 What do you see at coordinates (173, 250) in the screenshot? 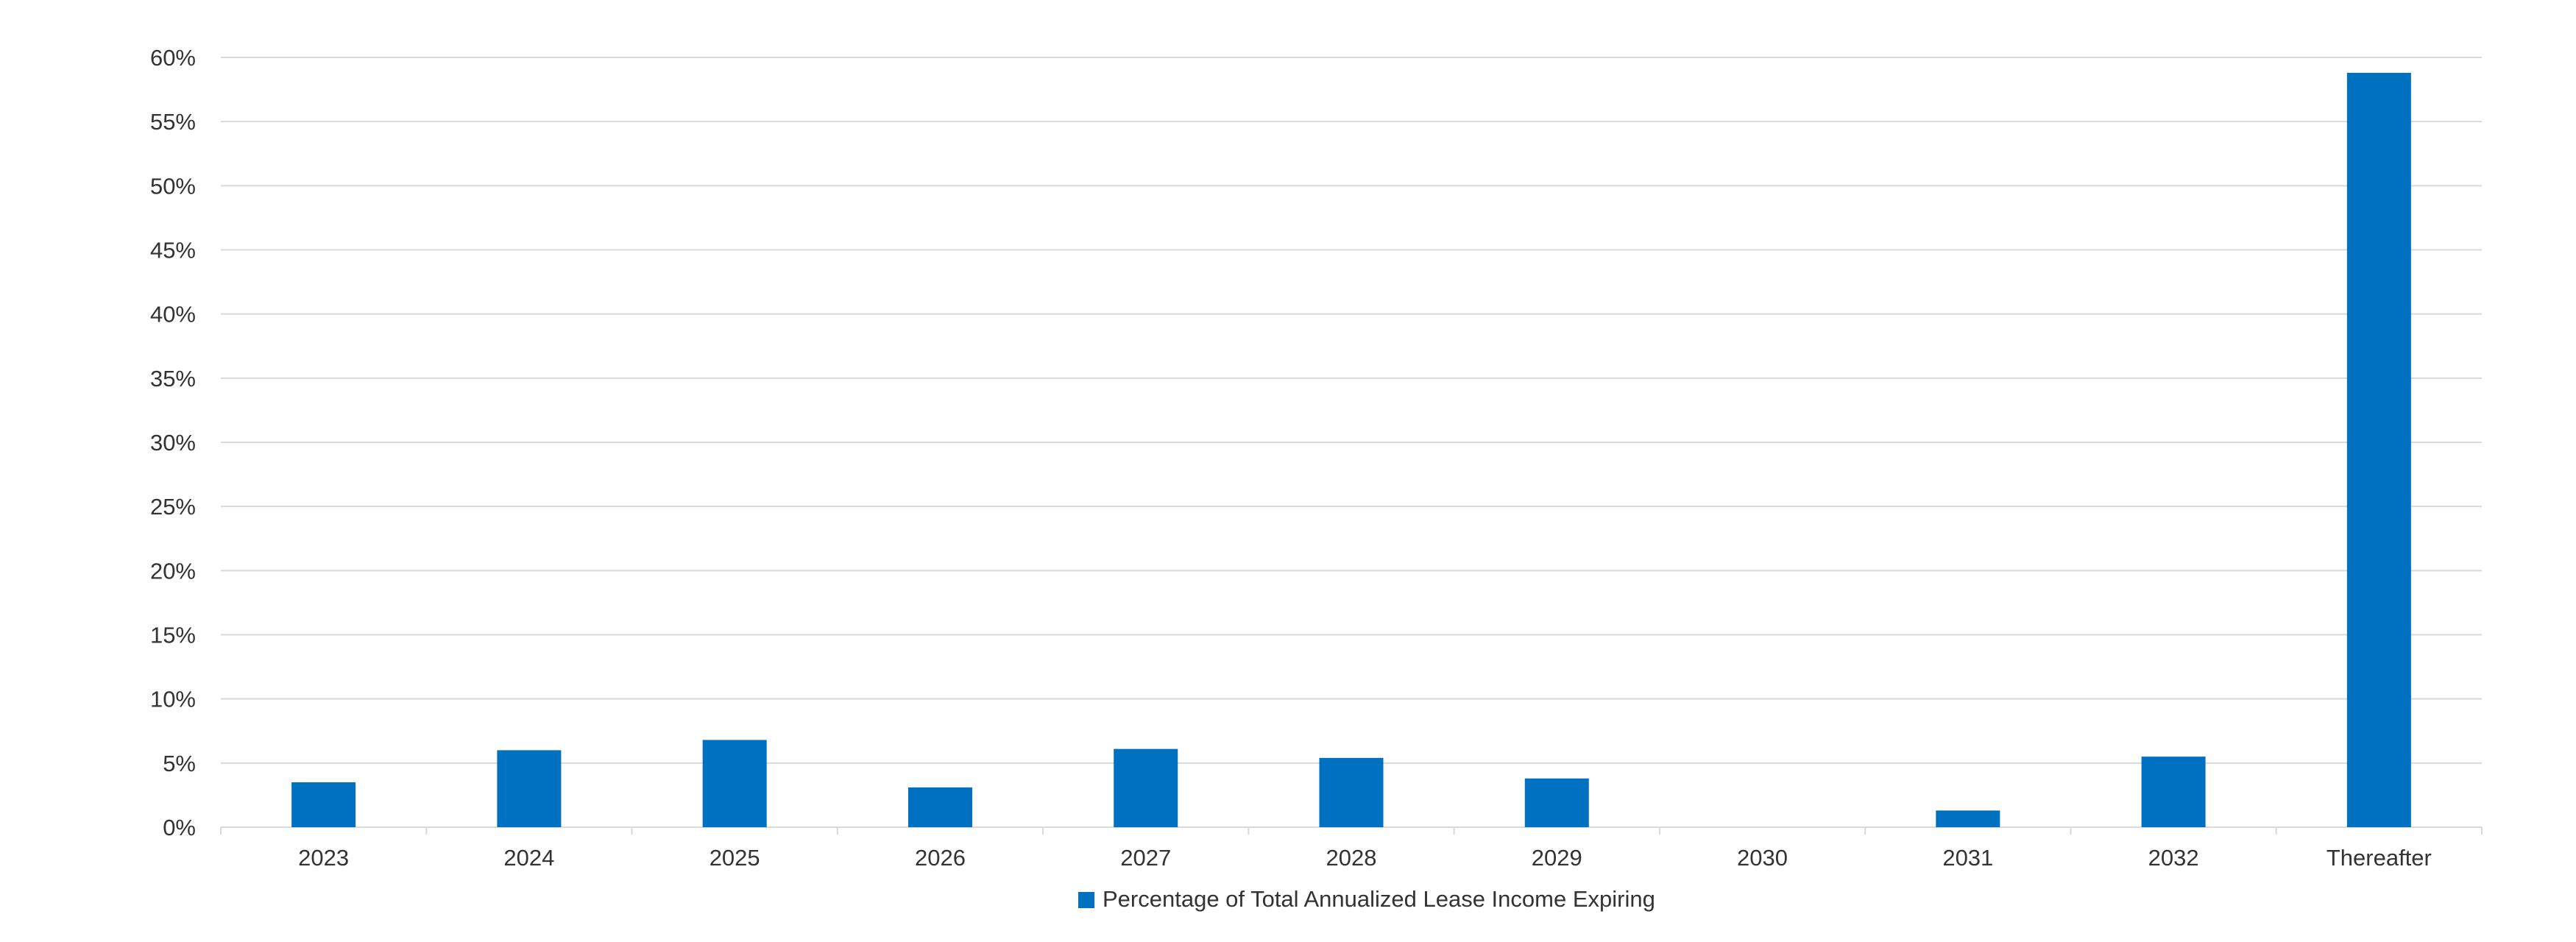
I see `y-tick-label: 45%` at bounding box center [173, 250].